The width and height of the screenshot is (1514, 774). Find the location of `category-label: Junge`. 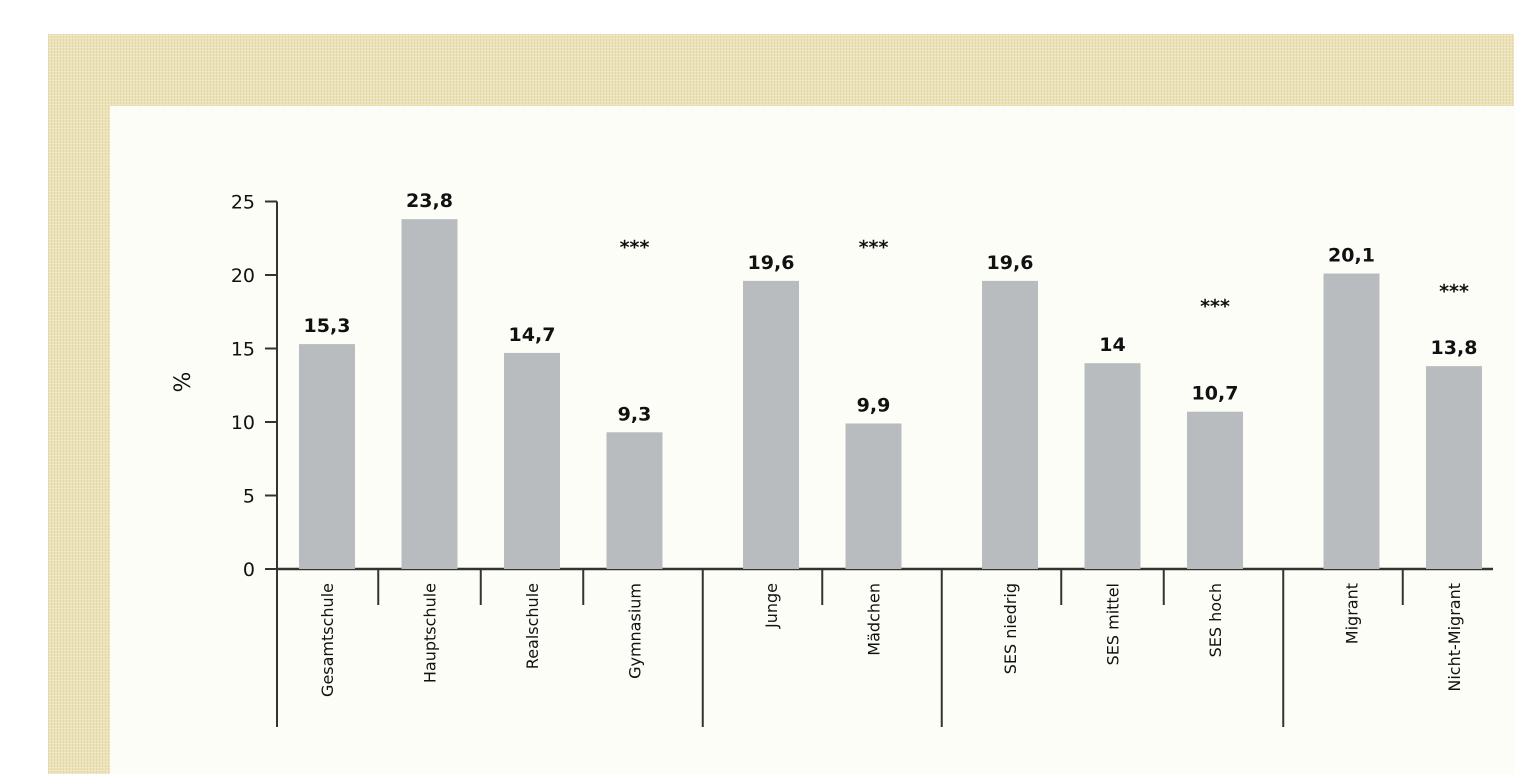

category-label: Junge is located at coordinates (771, 606).